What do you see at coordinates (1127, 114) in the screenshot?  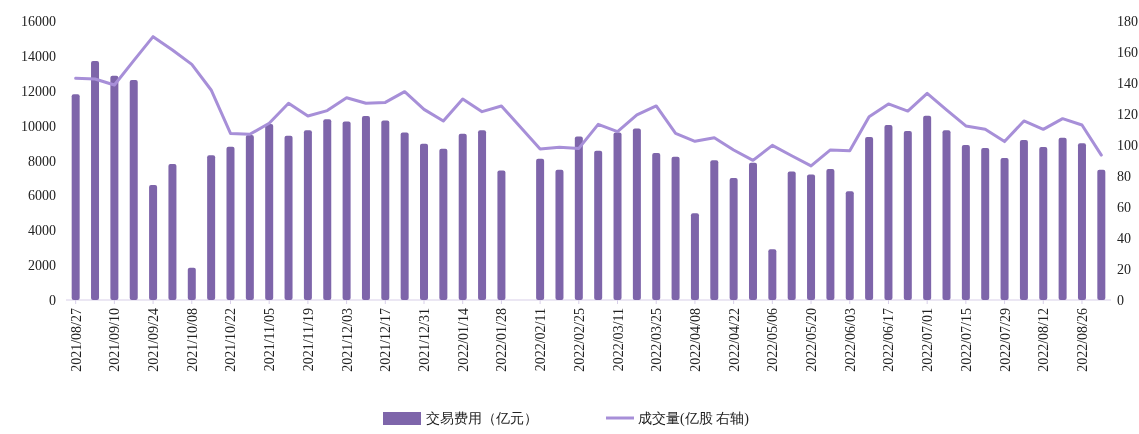 I see `y2-tick-label: 120` at bounding box center [1127, 114].